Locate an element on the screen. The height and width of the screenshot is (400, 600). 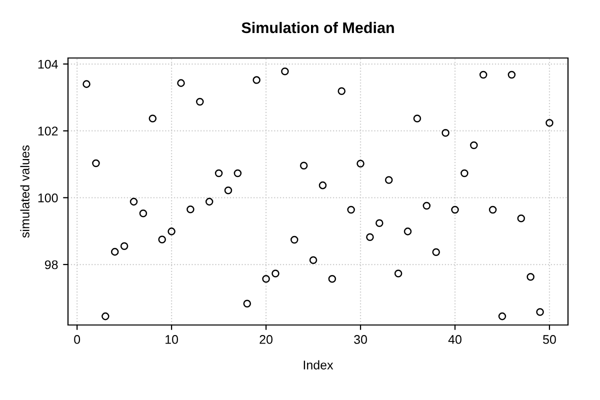
y-tick-label: 100 is located at coordinates (48, 197).